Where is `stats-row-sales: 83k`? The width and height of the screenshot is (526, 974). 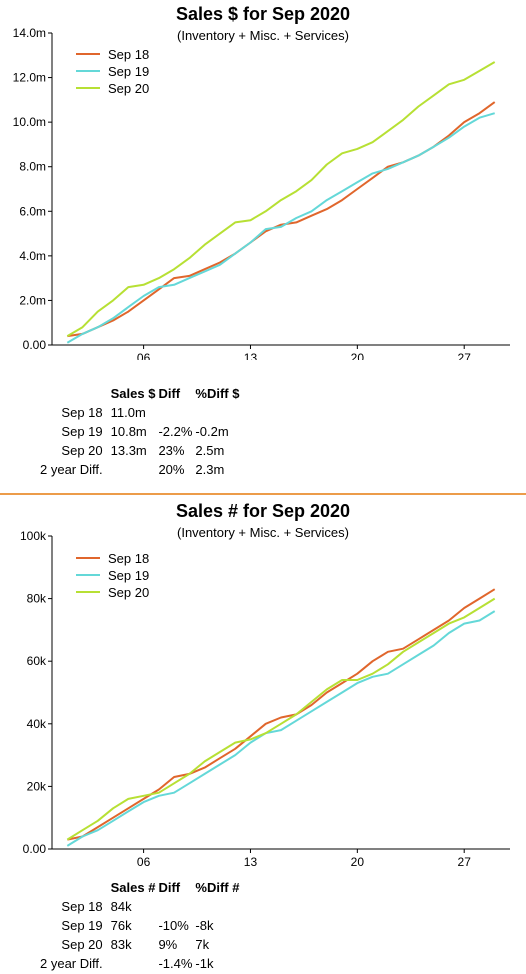 stats-row-sales: 83k is located at coordinates (121, 944).